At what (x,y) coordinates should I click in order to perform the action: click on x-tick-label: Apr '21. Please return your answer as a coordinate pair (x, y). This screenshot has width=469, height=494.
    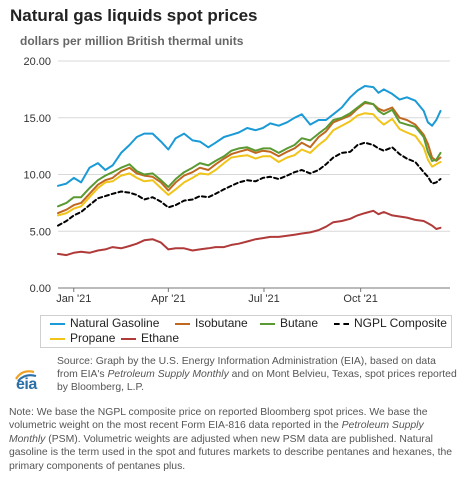
    Looking at the image, I should click on (168, 299).